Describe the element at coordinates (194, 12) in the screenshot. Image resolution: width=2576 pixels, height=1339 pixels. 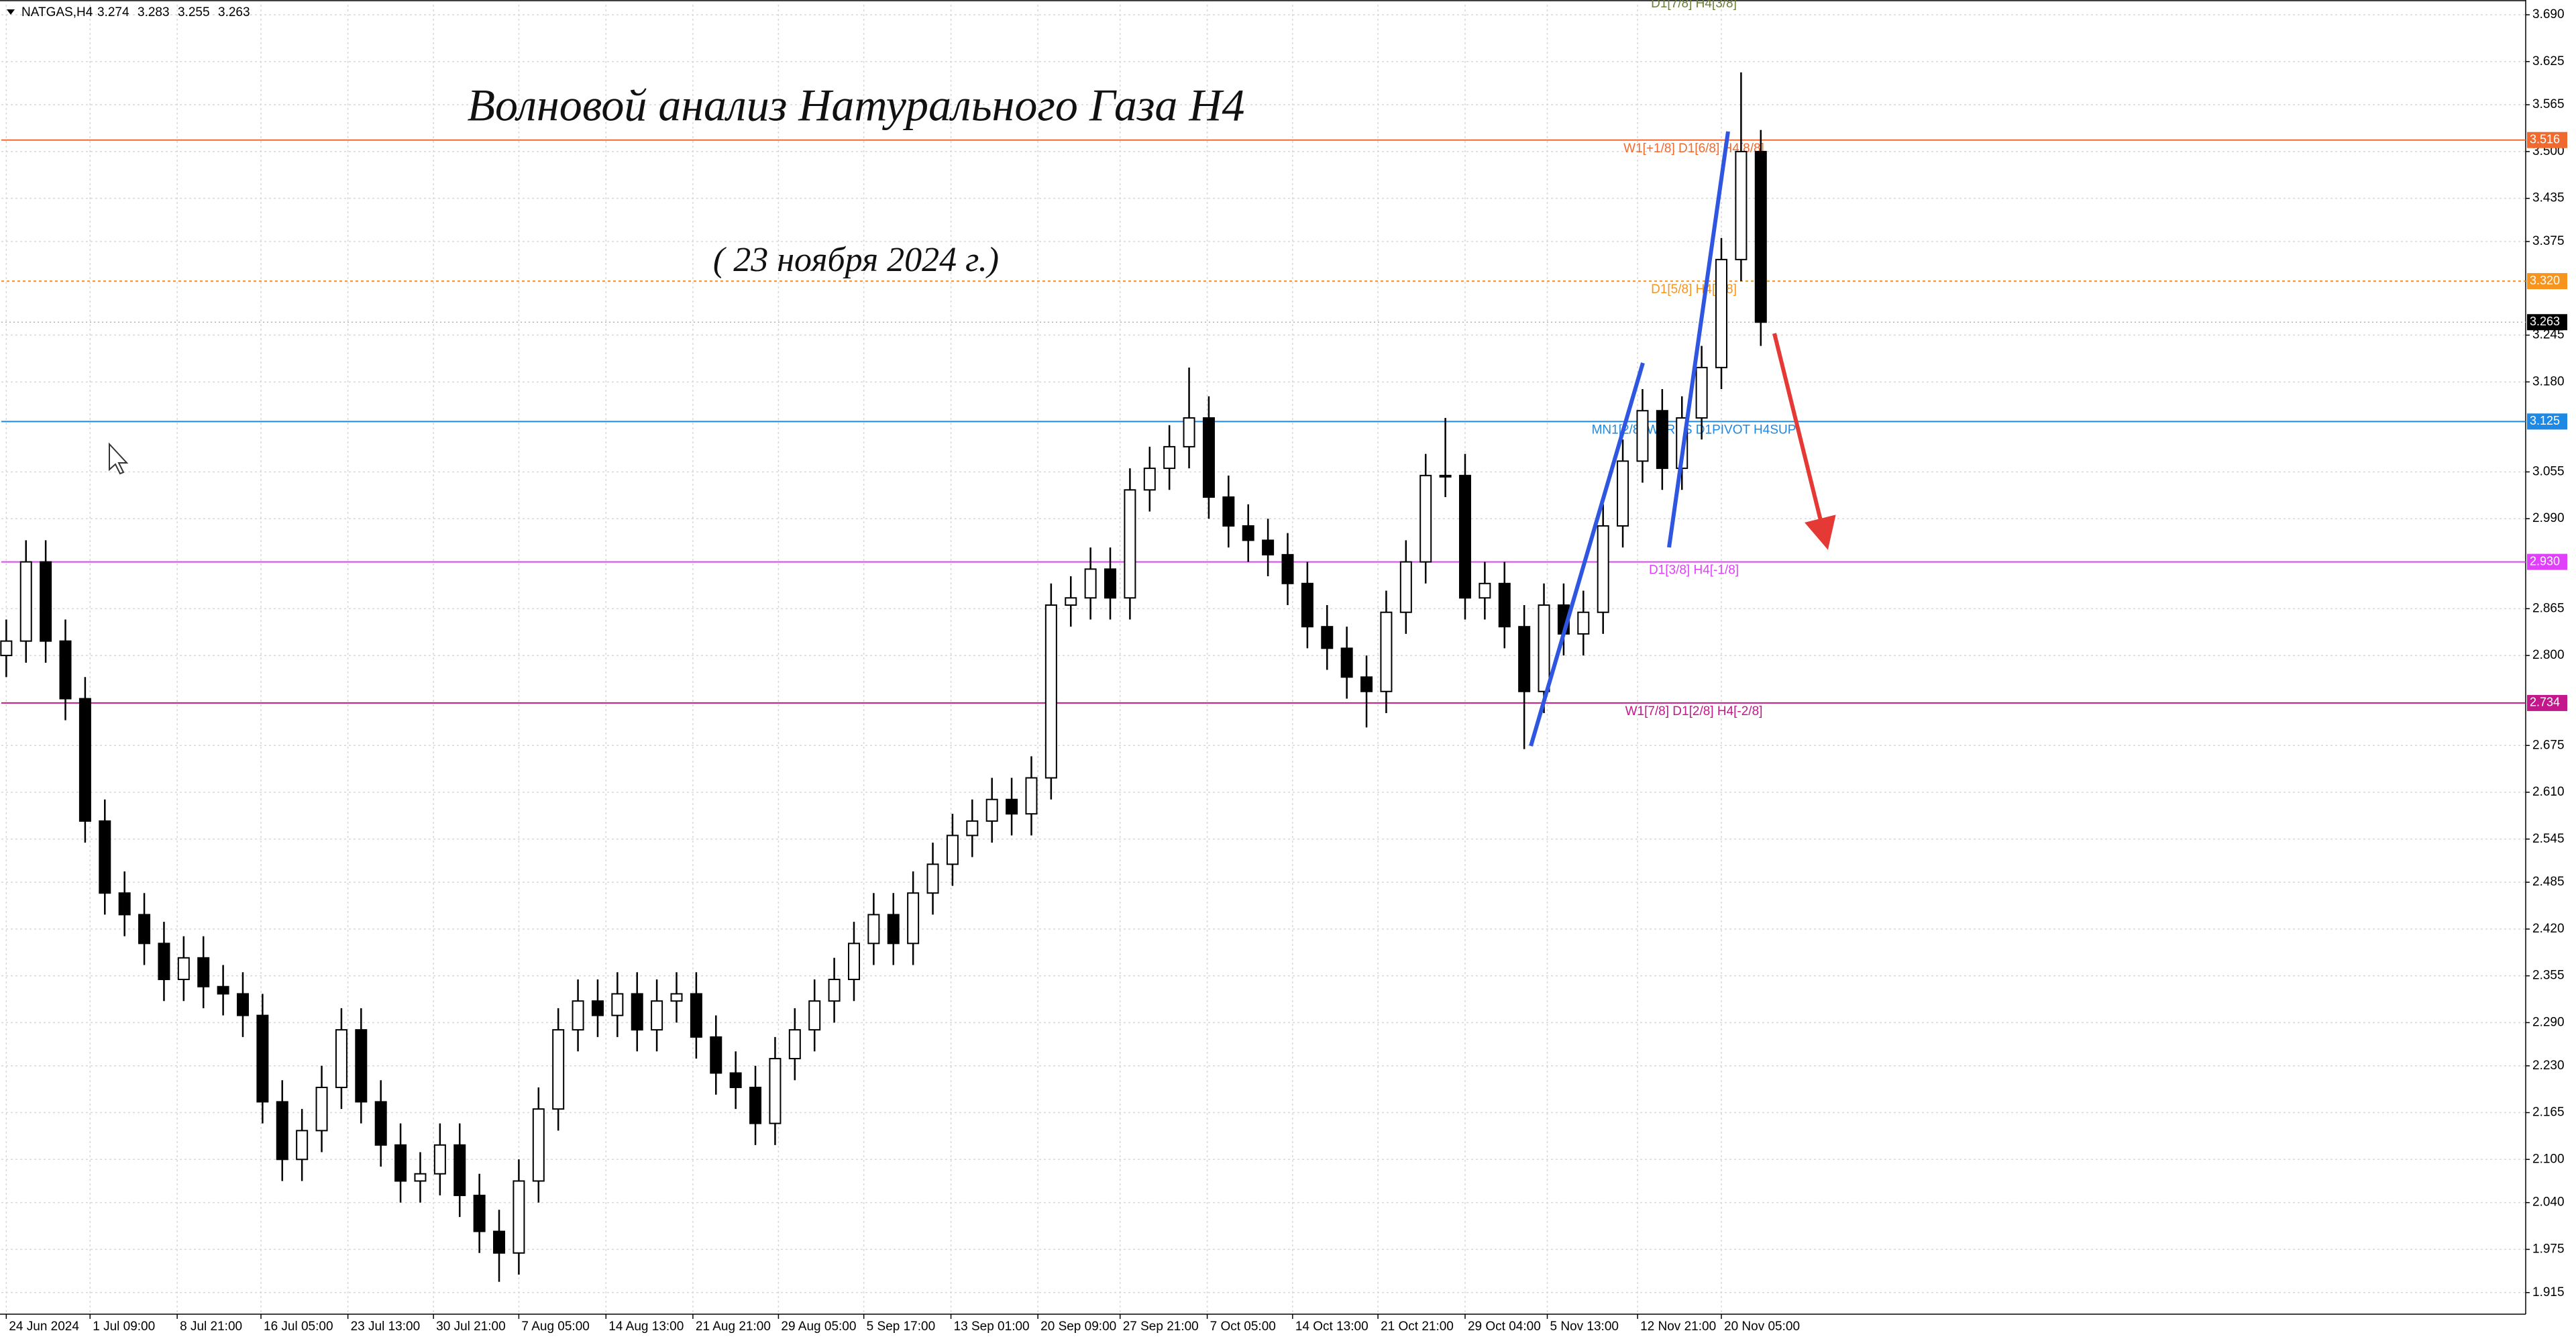
I see `header-low: 3.255` at that location.